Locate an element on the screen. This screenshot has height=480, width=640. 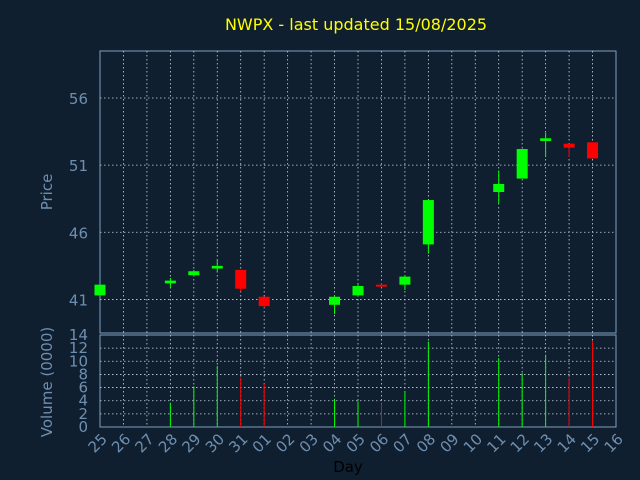
day-tick-label: 15 is located at coordinates (590, 443).